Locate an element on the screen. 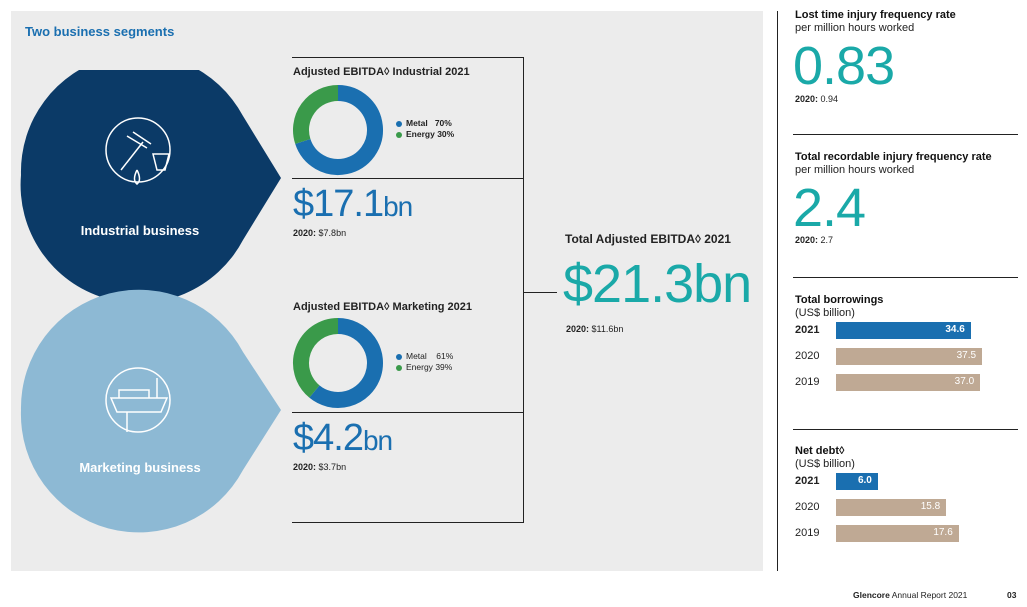 The image size is (1027, 607). bar-value-label: 37.5 is located at coordinates (966, 355).